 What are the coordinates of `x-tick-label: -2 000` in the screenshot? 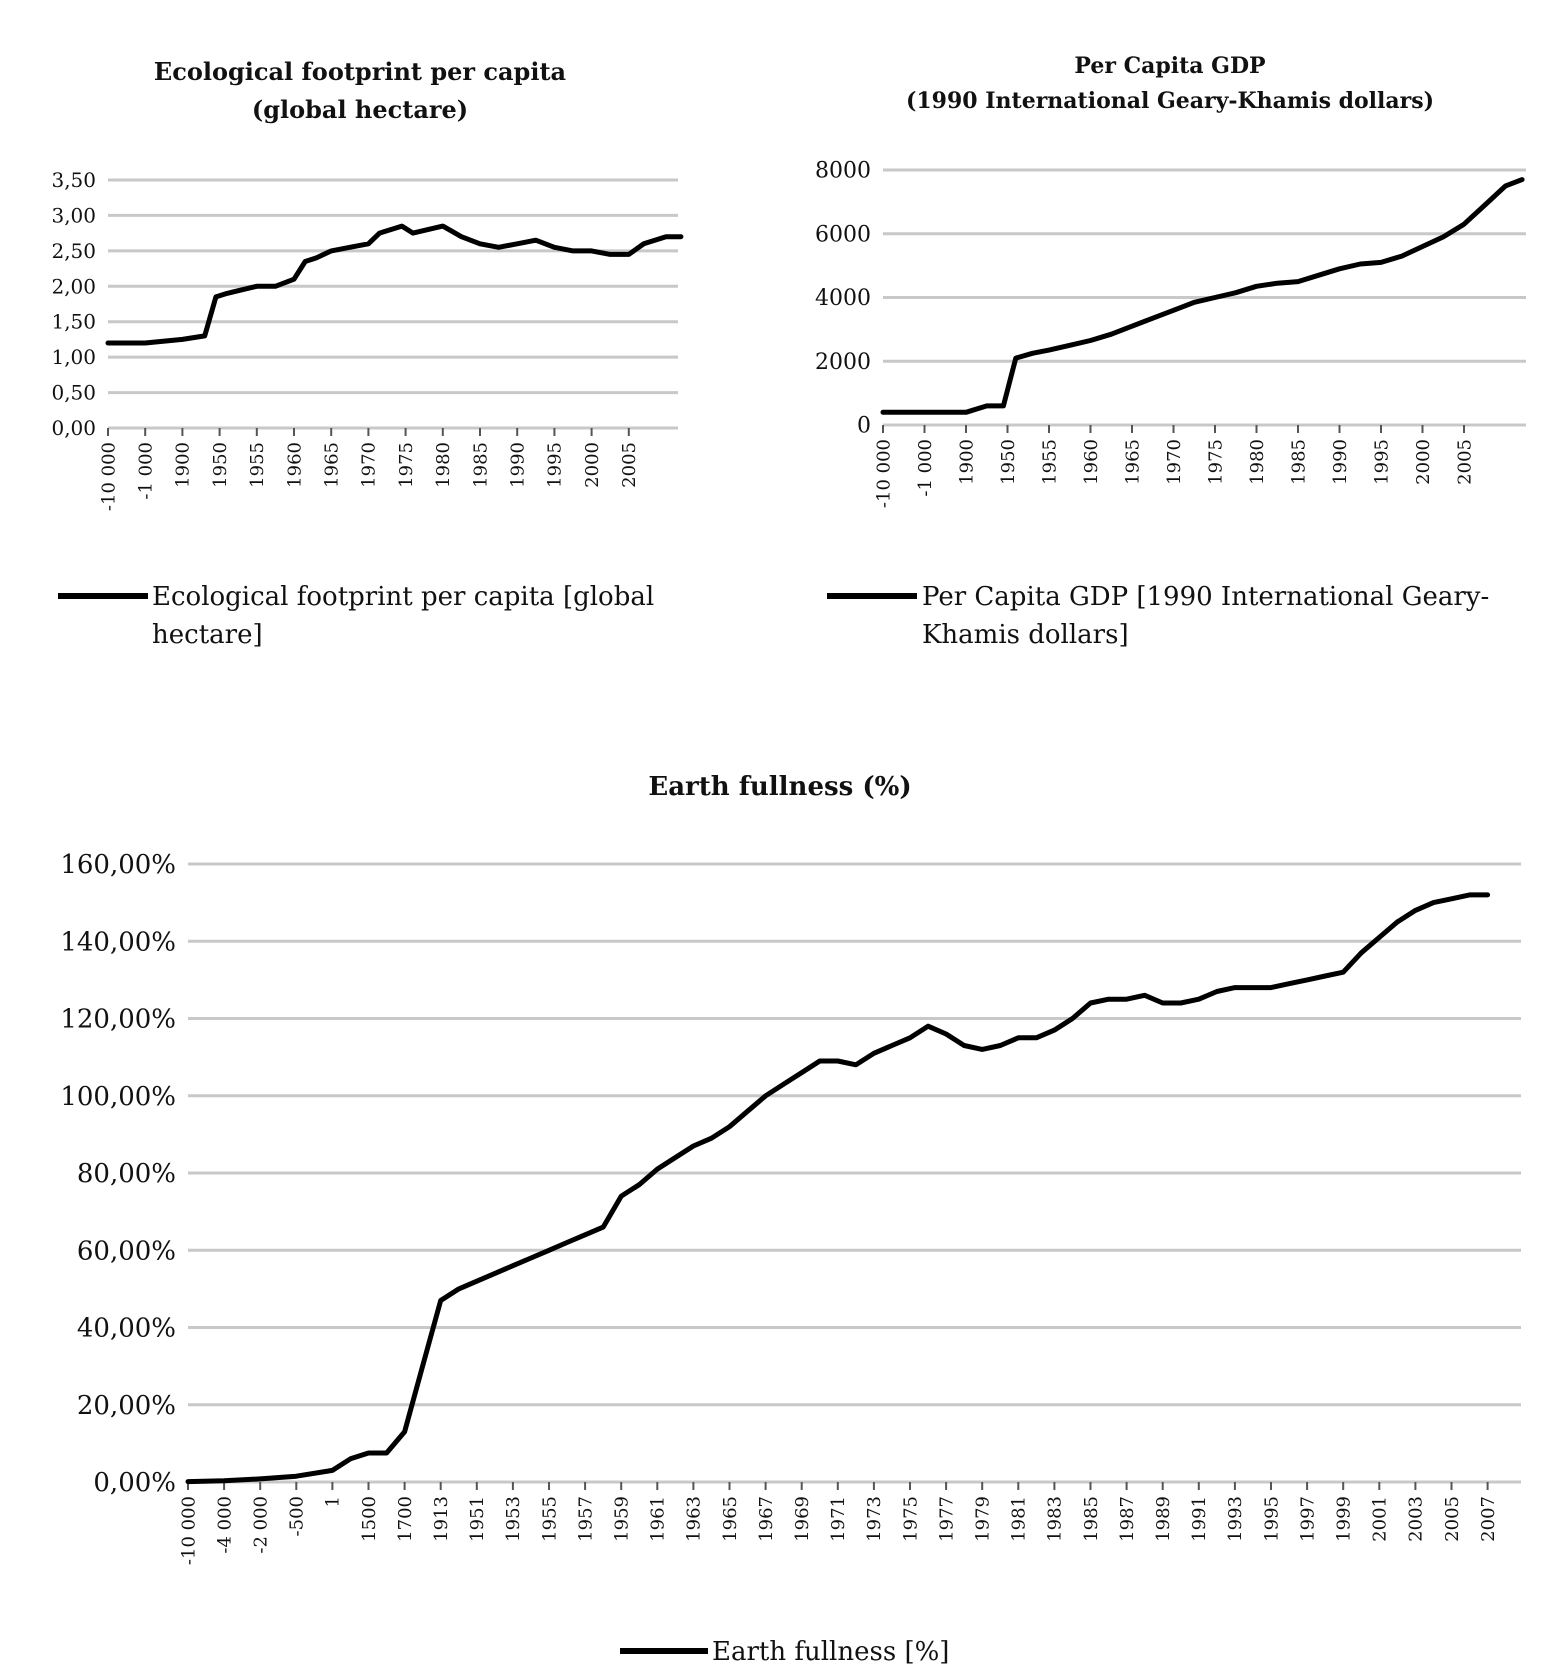 It's located at (261, 1525).